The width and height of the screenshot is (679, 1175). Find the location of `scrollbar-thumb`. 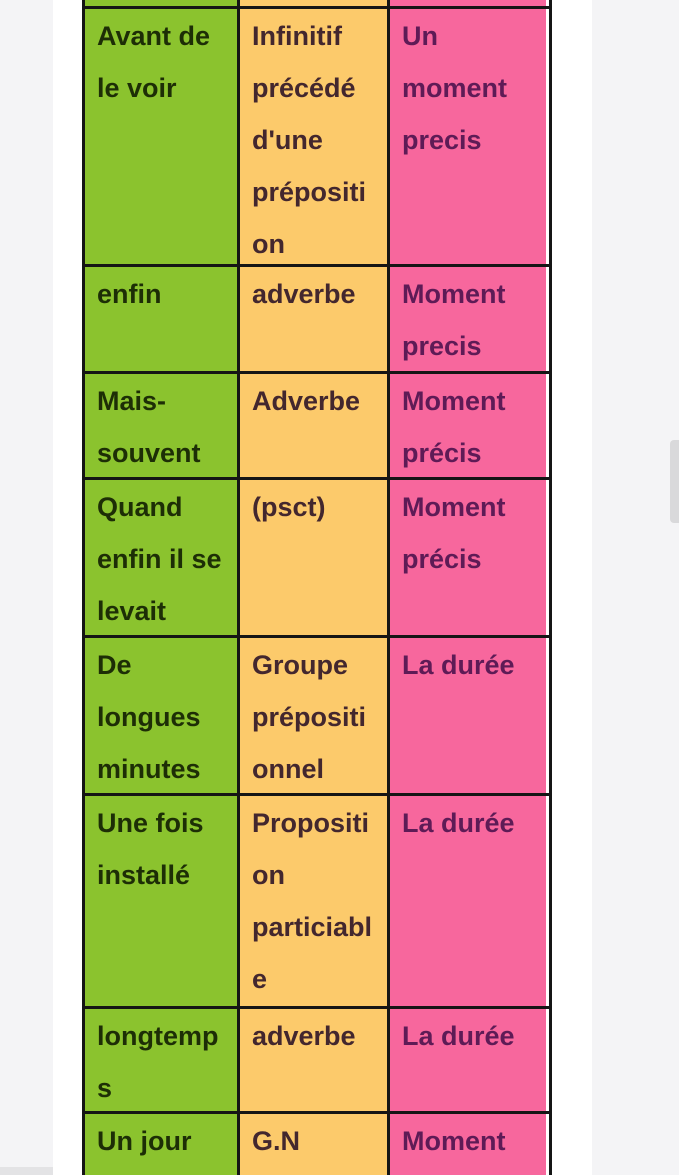

scrollbar-thumb is located at coordinates (674, 481).